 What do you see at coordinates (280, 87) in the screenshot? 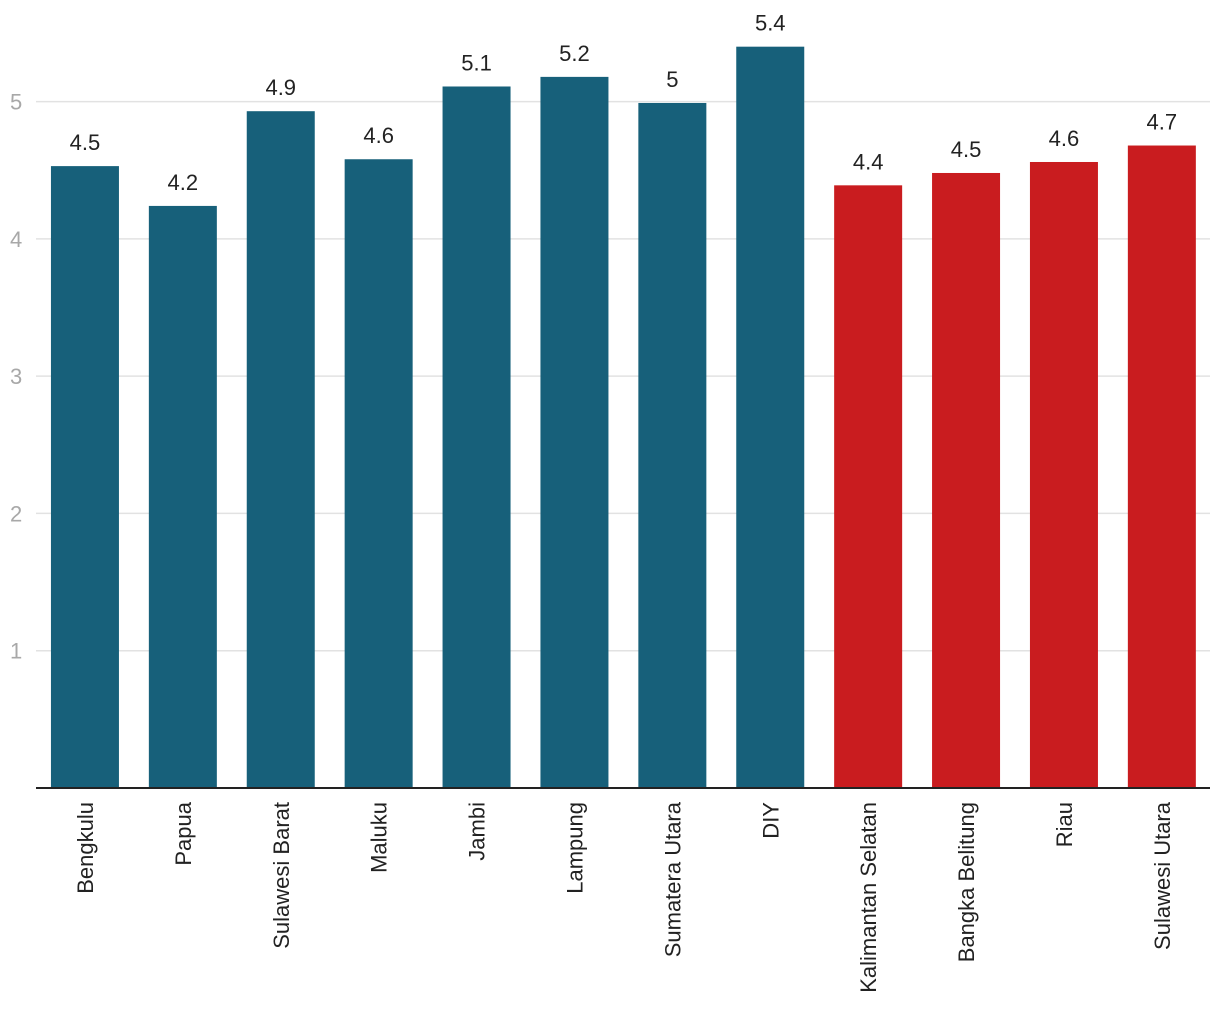
I see `data-label: 4.9` at bounding box center [280, 87].